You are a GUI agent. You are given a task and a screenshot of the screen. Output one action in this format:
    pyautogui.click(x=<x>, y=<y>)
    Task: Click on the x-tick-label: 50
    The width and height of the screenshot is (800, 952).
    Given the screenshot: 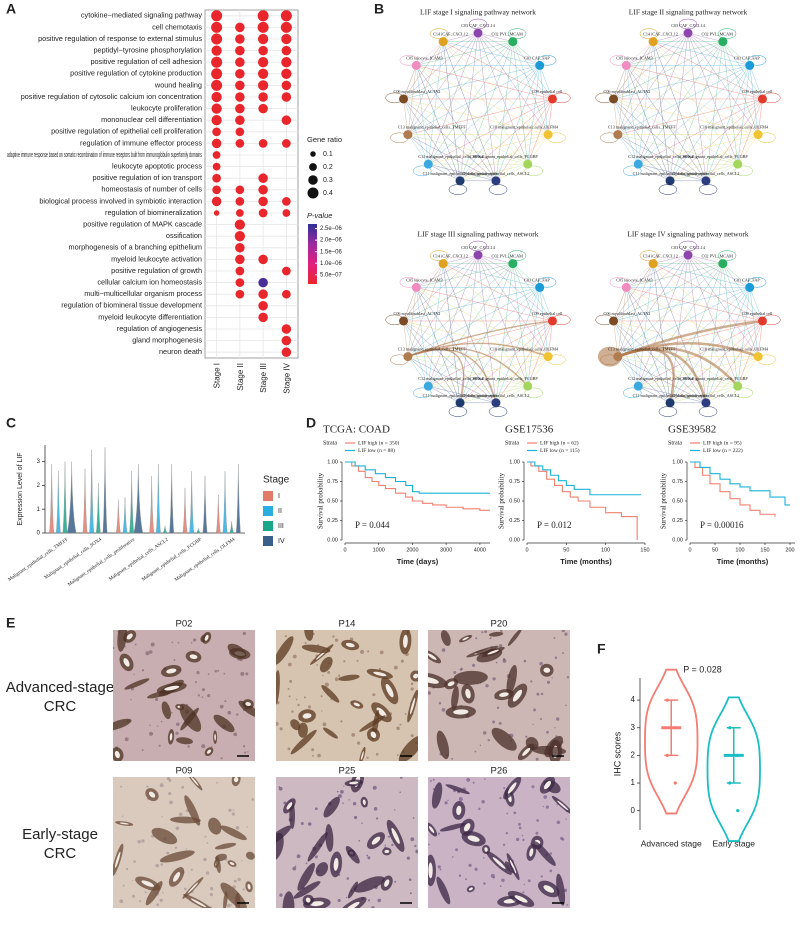 What is the action you would take?
    pyautogui.click(x=566, y=550)
    